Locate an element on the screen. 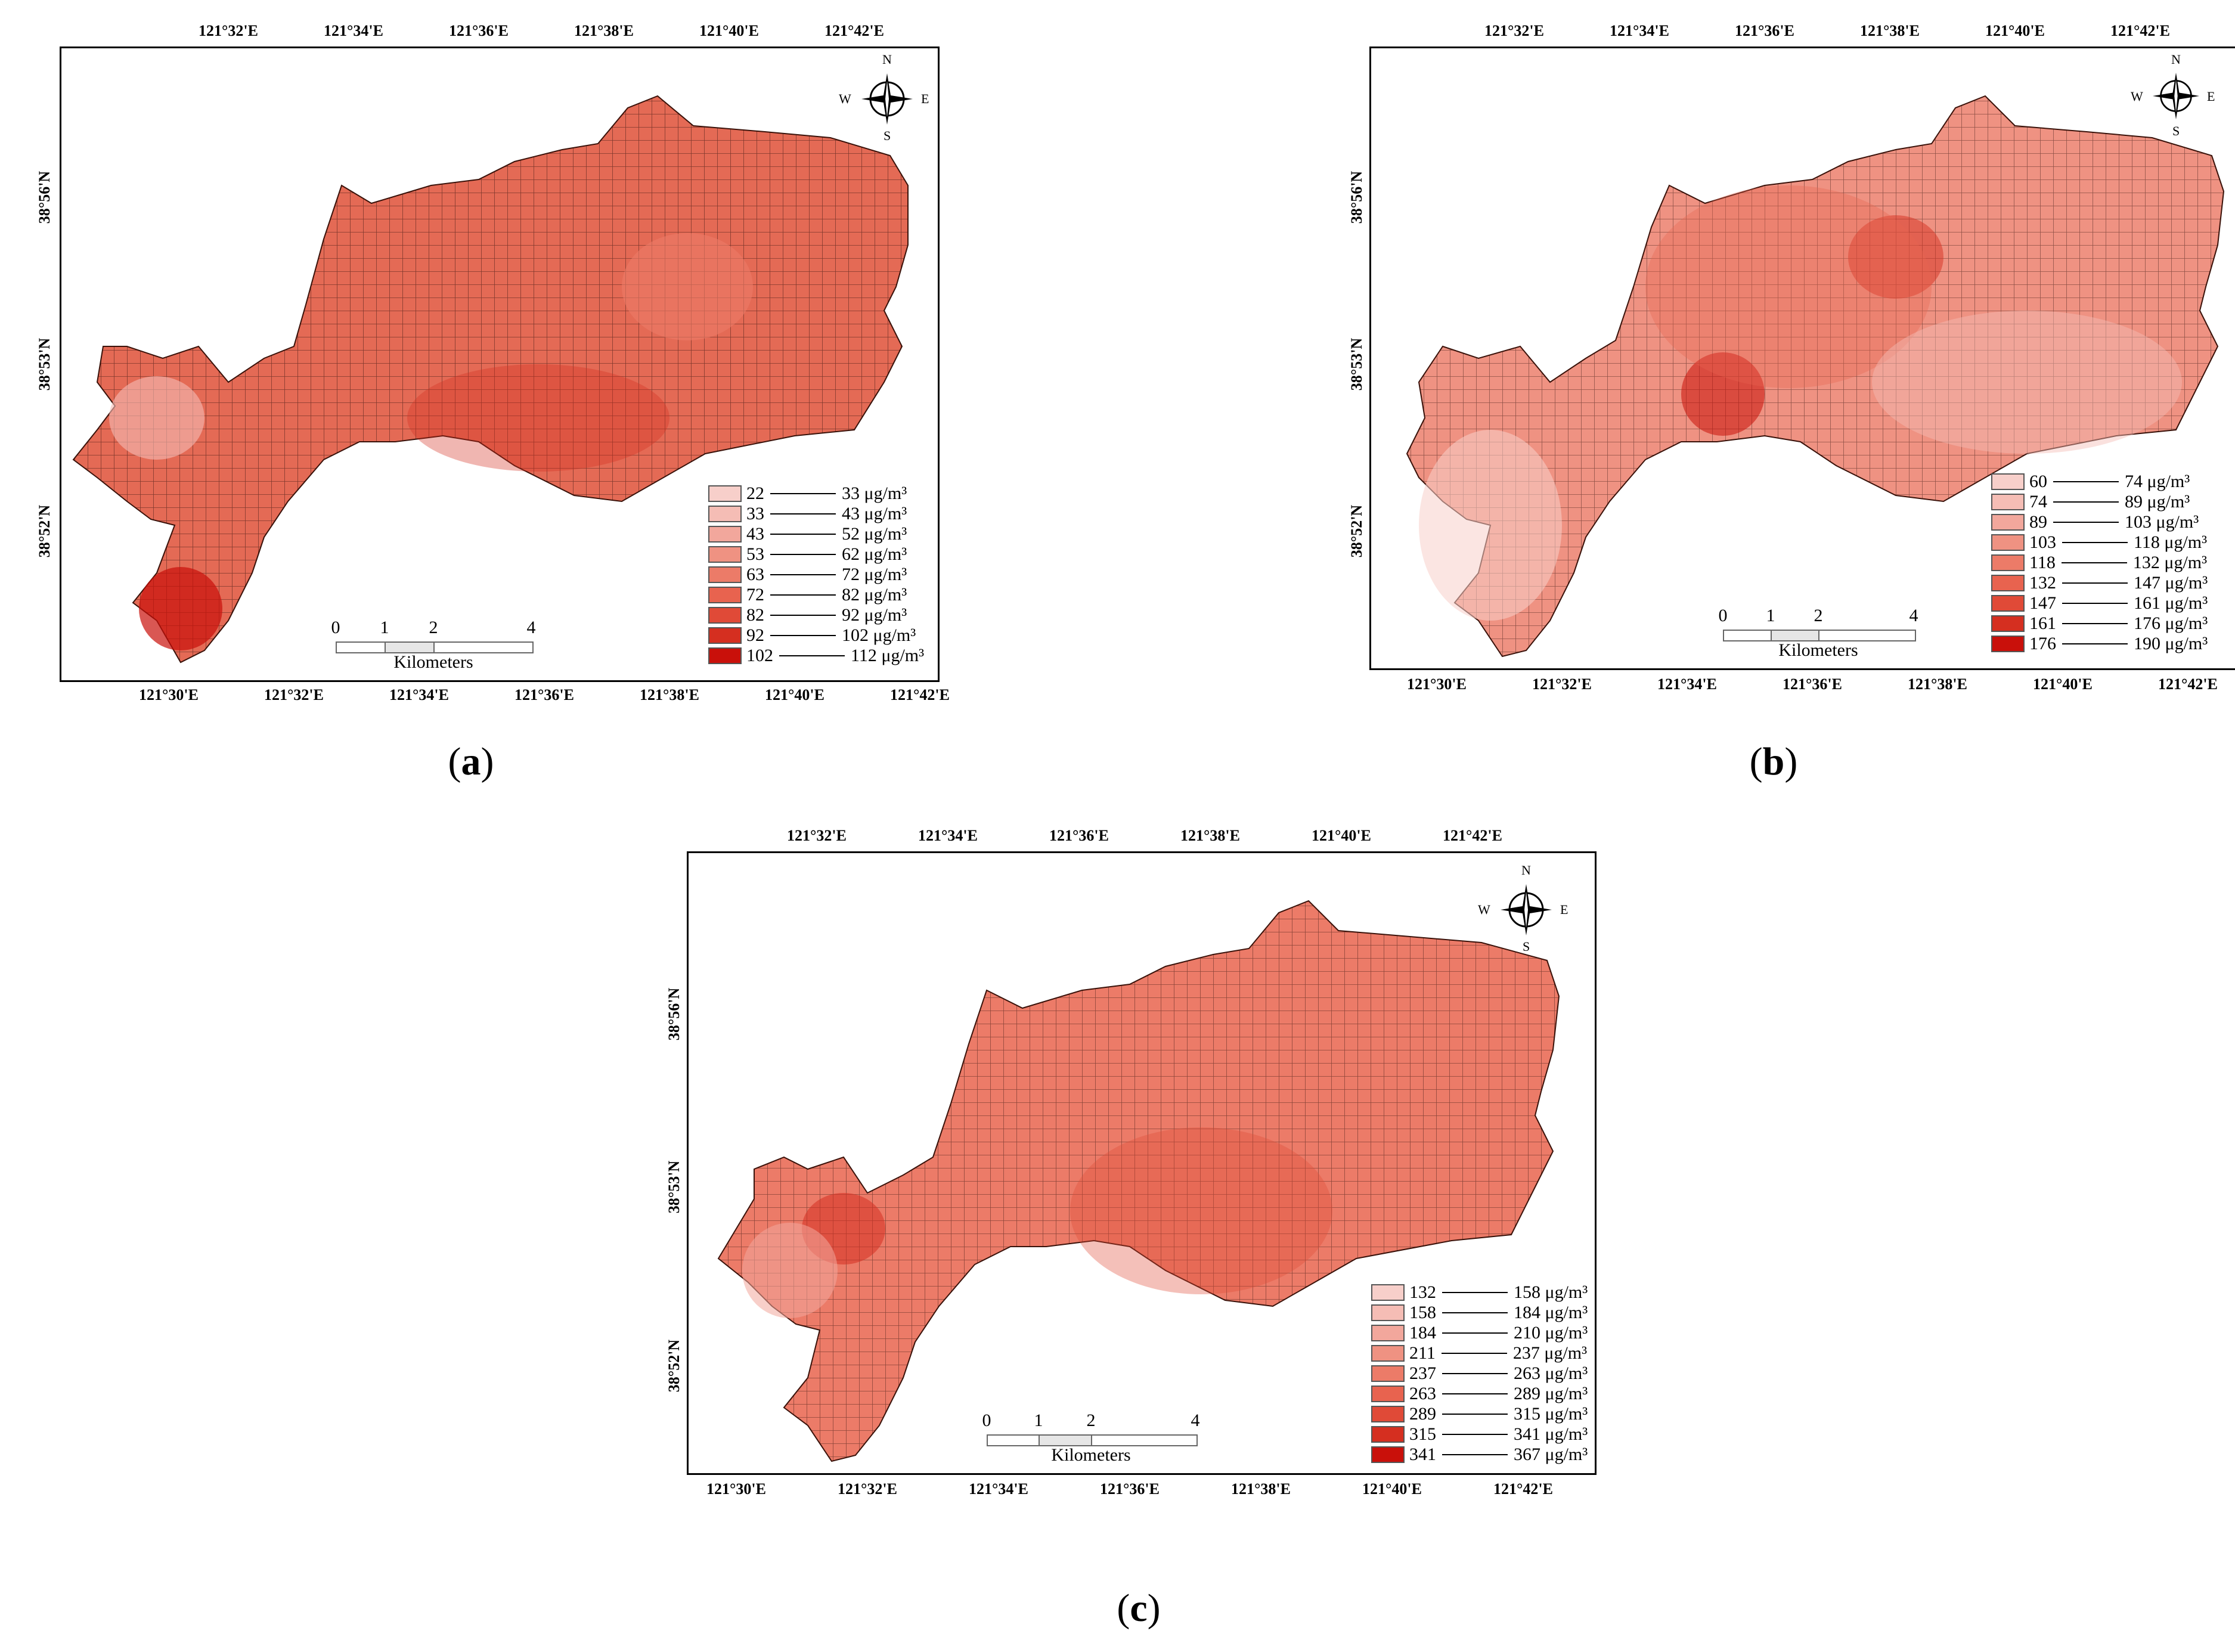  legend-item: 102 112 μg/m³ is located at coordinates (816, 656).